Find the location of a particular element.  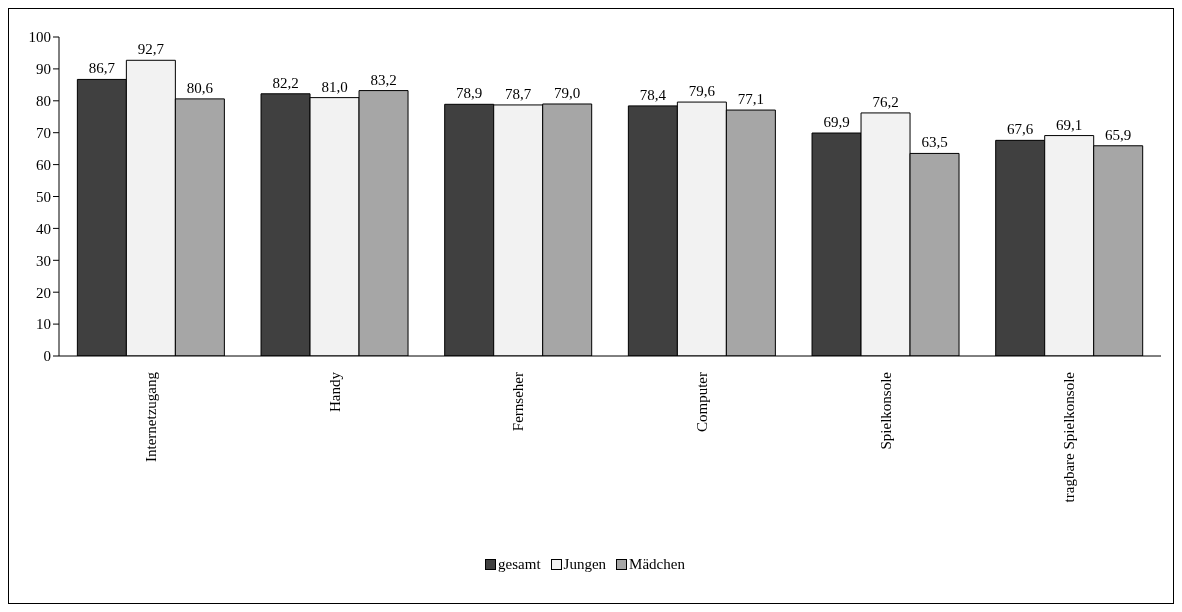

y-tick-label: 10 is located at coordinates (43, 324).